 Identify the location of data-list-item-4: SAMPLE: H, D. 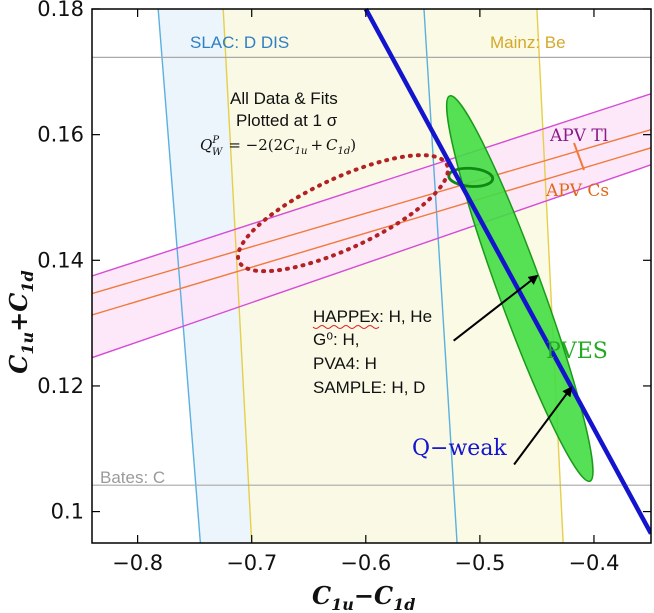
(369, 387).